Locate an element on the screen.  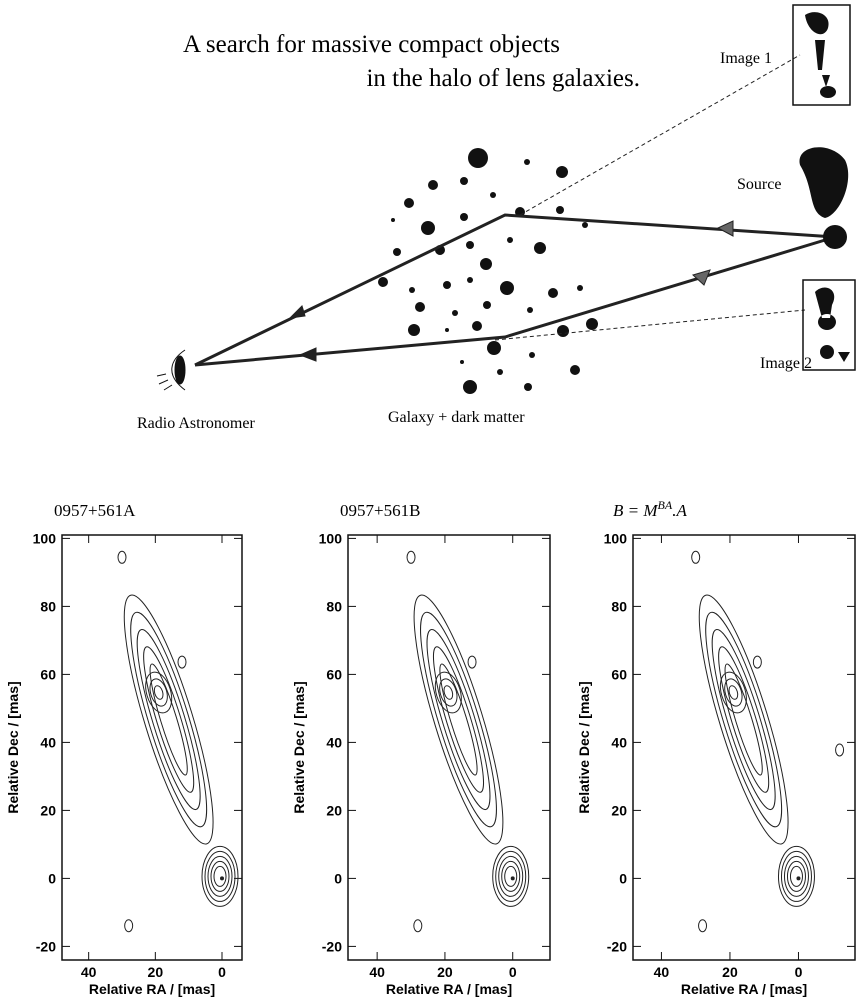
label: Image 1 is located at coordinates (746, 58).